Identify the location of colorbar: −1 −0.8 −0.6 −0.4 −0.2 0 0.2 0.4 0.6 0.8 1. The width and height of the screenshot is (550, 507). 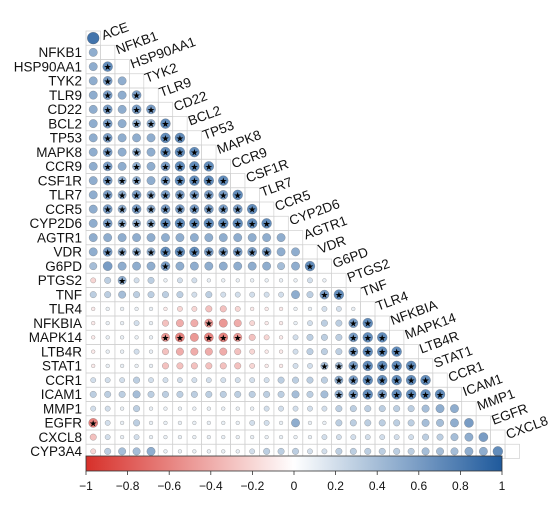
(292, 474).